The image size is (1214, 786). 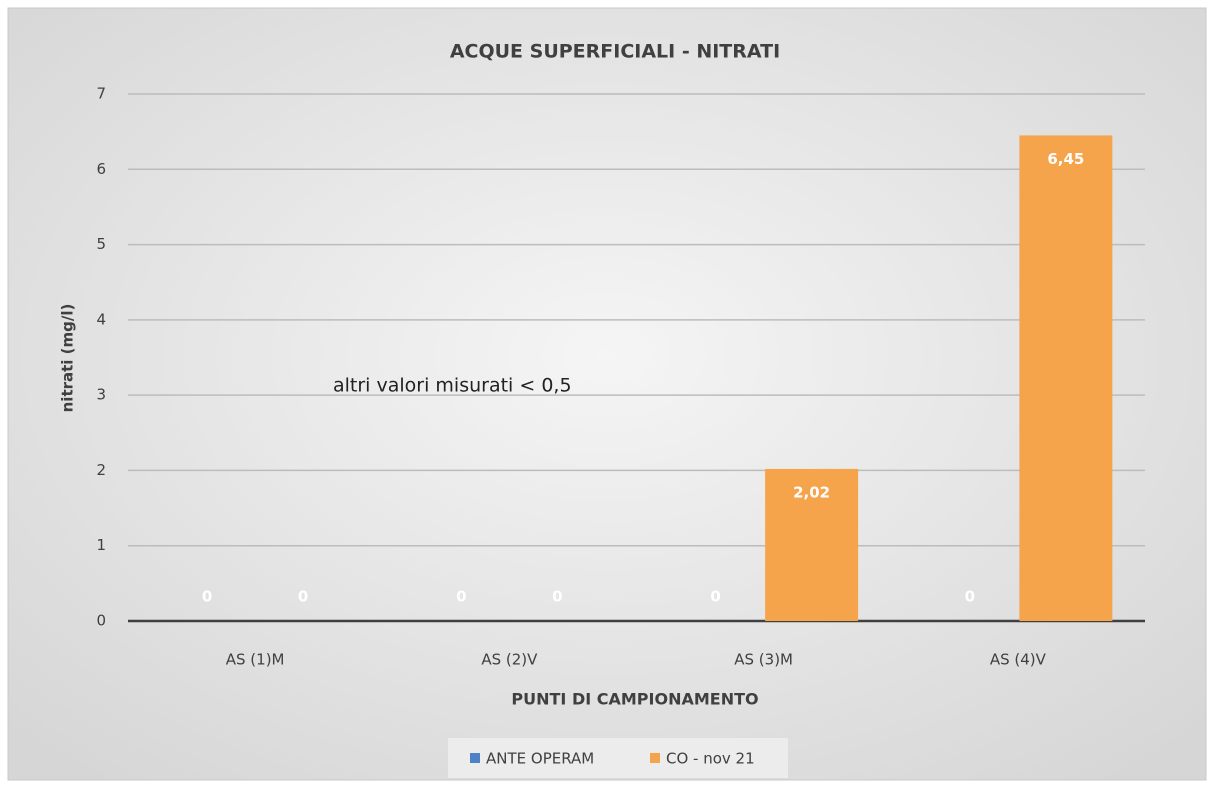 What do you see at coordinates (452, 386) in the screenshot?
I see `annotation: altri valori misurati < 0,5` at bounding box center [452, 386].